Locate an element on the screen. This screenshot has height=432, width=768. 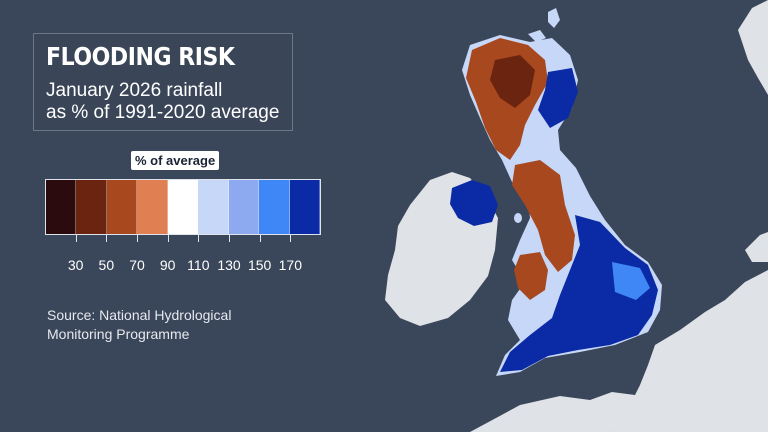
scandinavia is located at coordinates (753, 47).